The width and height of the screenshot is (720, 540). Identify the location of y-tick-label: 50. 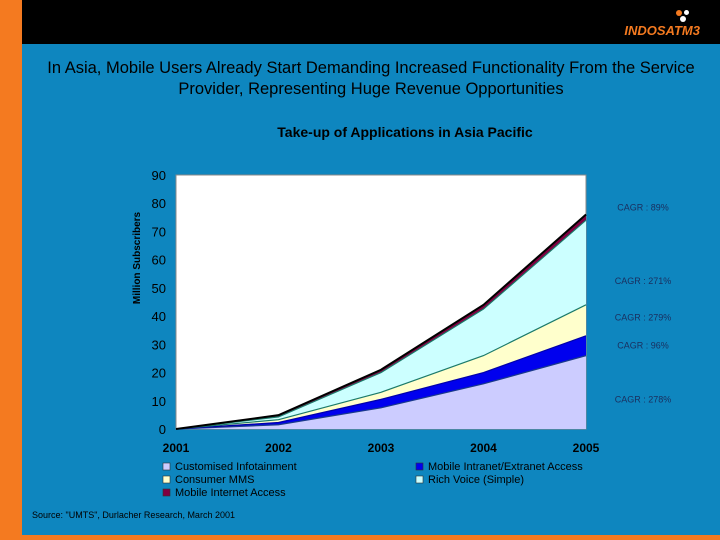
(159, 288).